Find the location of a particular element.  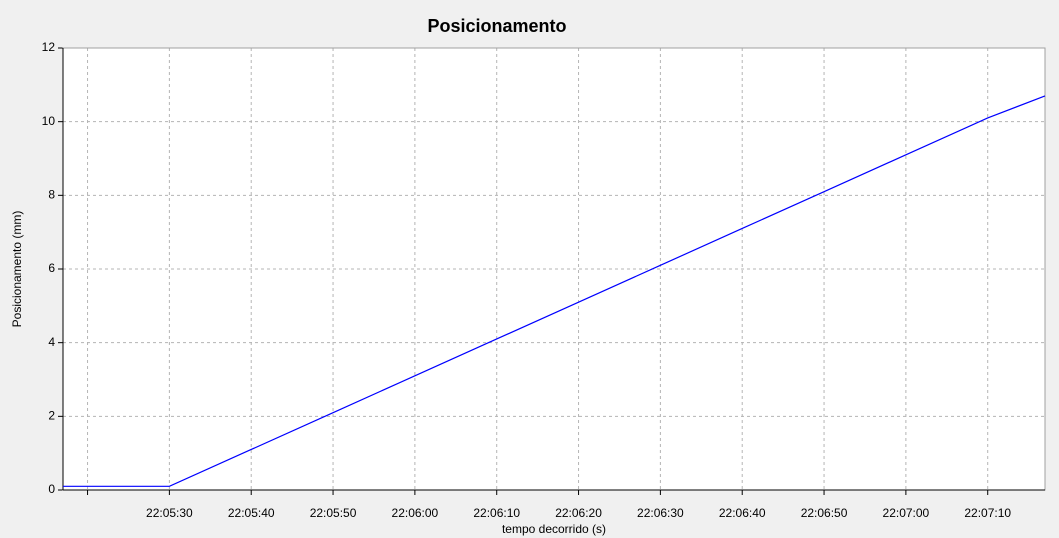

x-tick-label: 22:06:20 is located at coordinates (578, 513).